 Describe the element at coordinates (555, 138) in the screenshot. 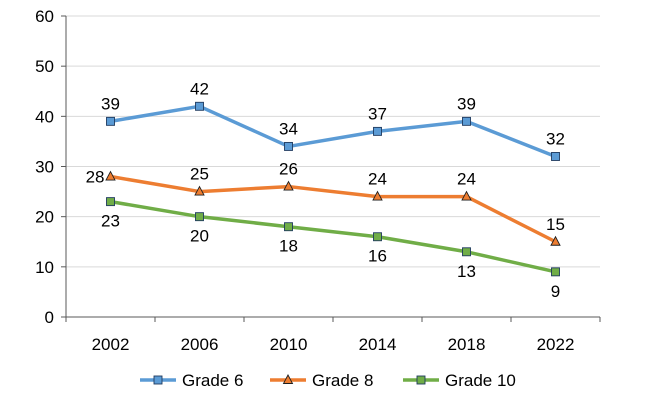

I see `data-label: 32` at that location.